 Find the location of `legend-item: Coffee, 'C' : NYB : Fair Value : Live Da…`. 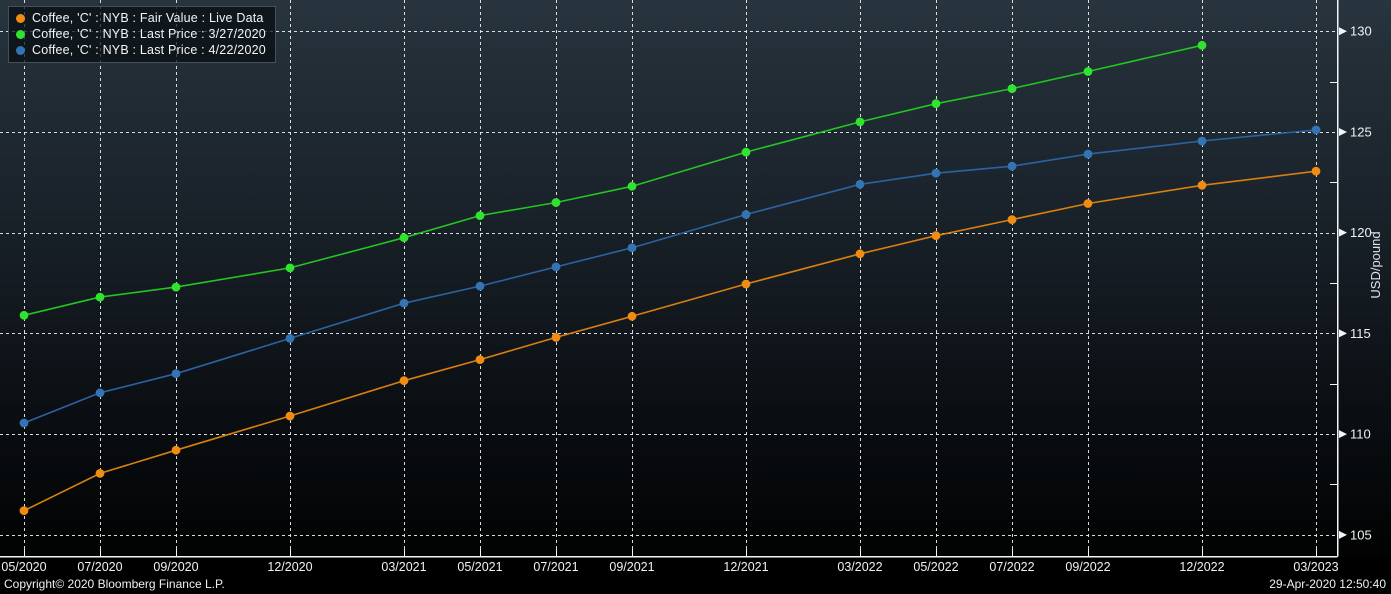

legend-item: Coffee, 'C' : NYB : Fair Value : Live Da… is located at coordinates (141, 18).